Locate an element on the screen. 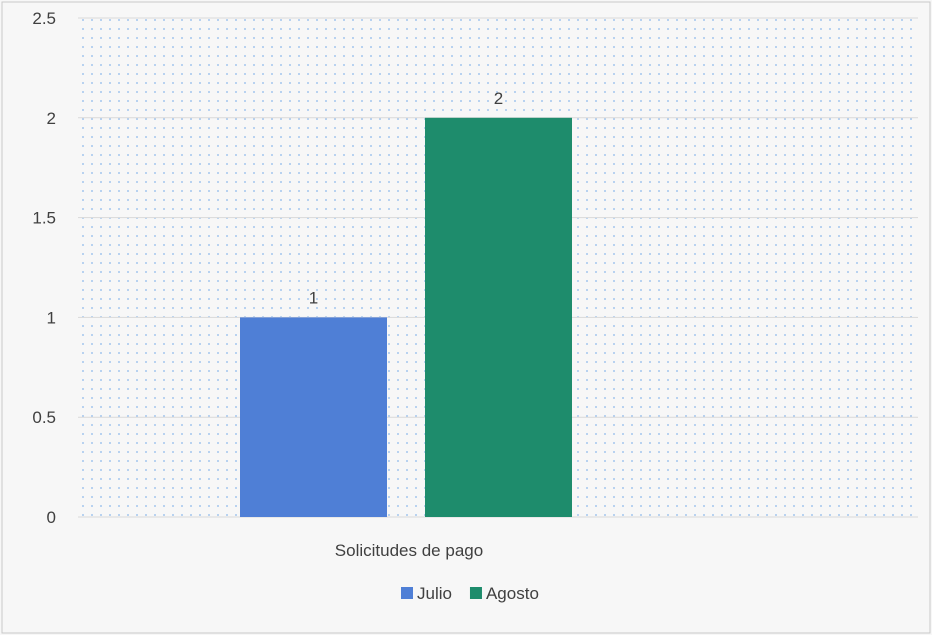 The image size is (932, 635). data-labels: 12 is located at coordinates (406, 198).